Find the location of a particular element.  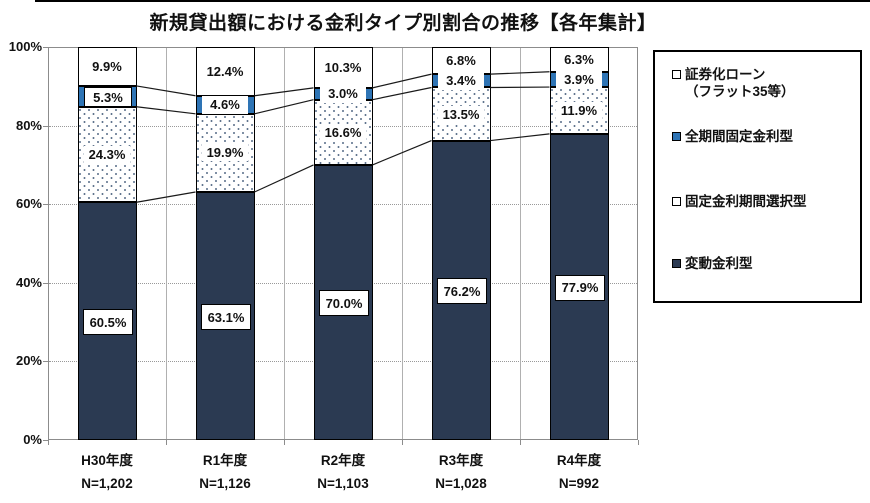

bar-value-label-fixed-period-select: 13.5% is located at coordinates (461, 114).